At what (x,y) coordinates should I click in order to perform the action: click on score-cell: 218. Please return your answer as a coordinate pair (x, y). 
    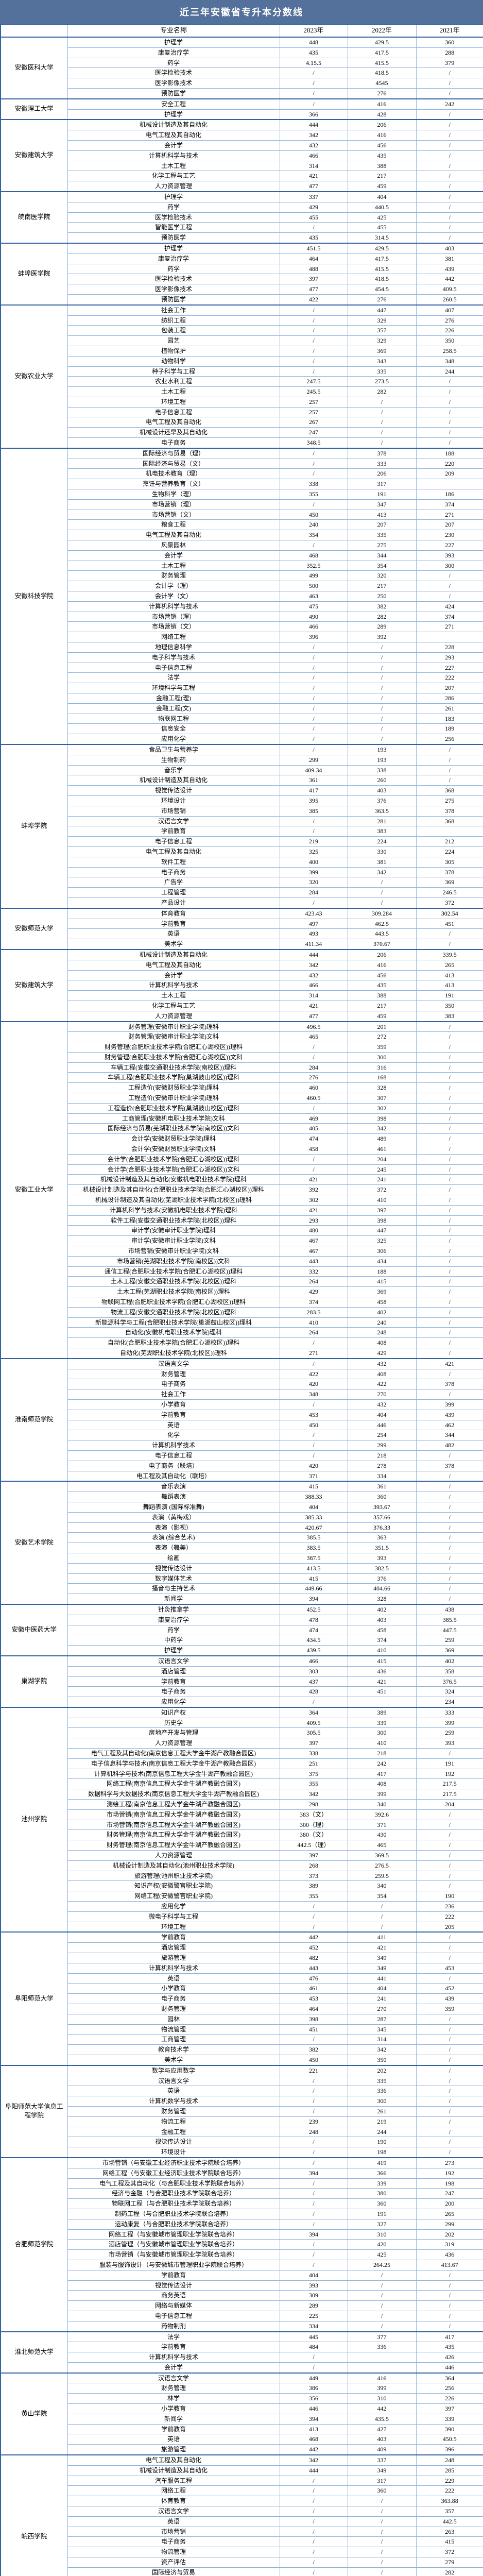
    Looking at the image, I should click on (382, 1754).